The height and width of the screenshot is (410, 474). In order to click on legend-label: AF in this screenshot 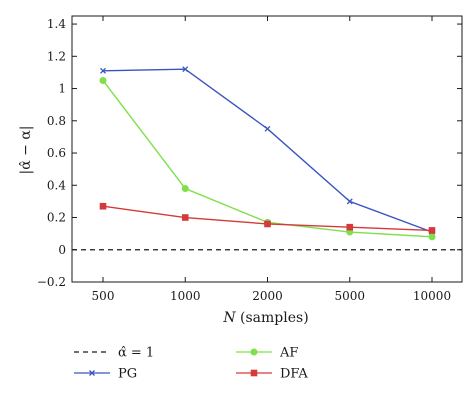, I will do `click(288, 353)`.